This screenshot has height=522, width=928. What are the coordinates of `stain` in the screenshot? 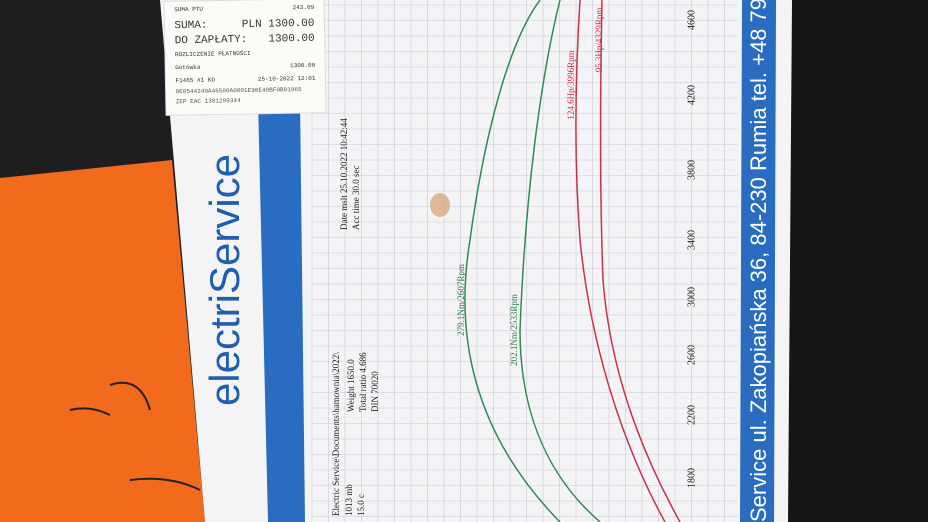 It's located at (440, 205).